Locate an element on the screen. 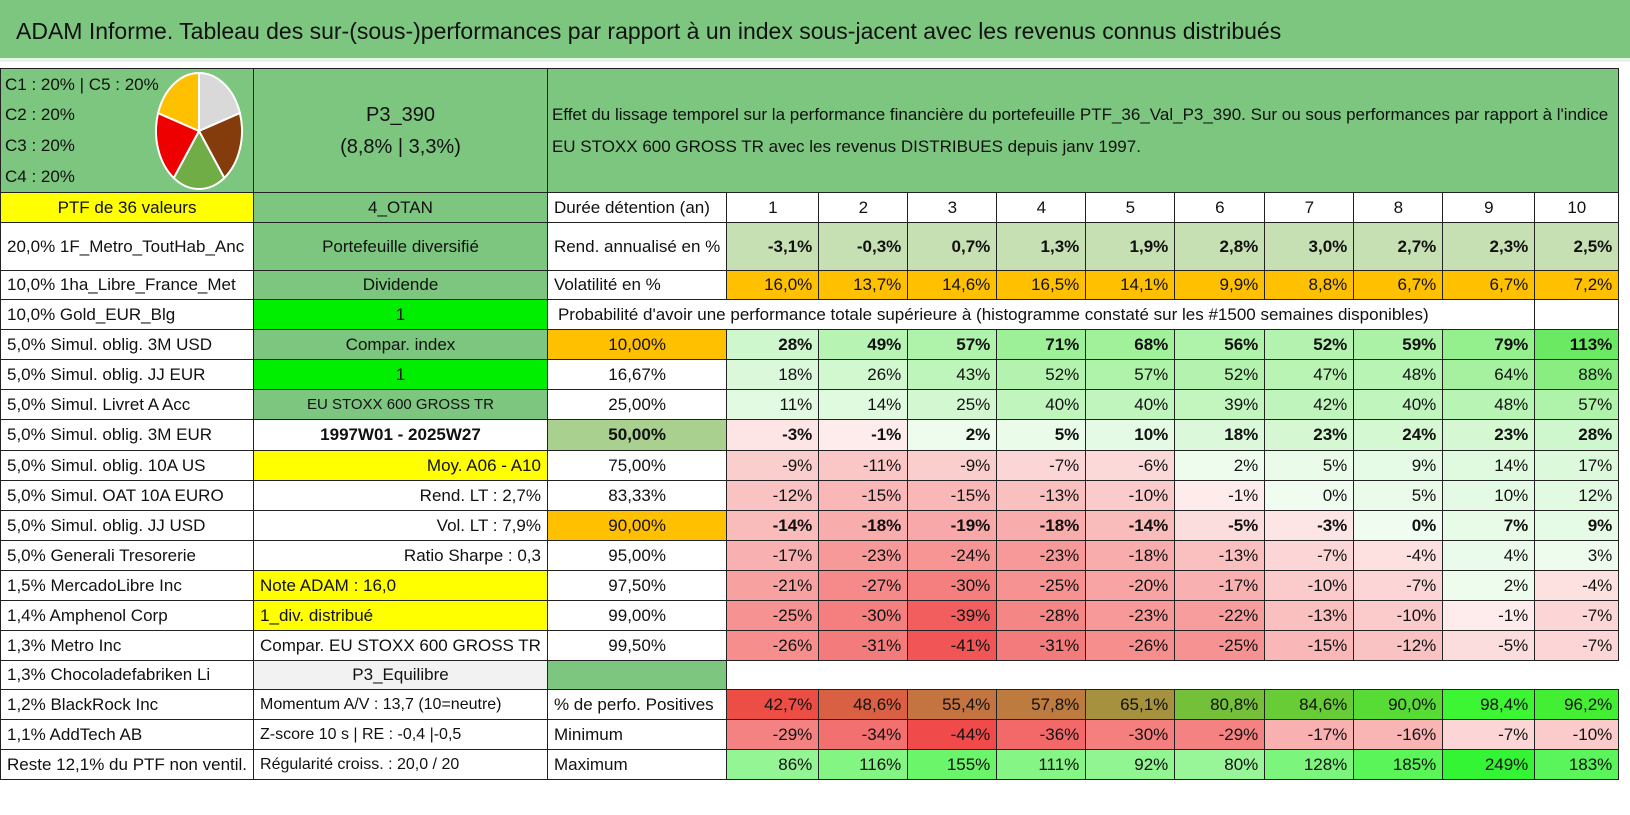 The image size is (1630, 815). percentile-label: 25,00% is located at coordinates (637, 404).